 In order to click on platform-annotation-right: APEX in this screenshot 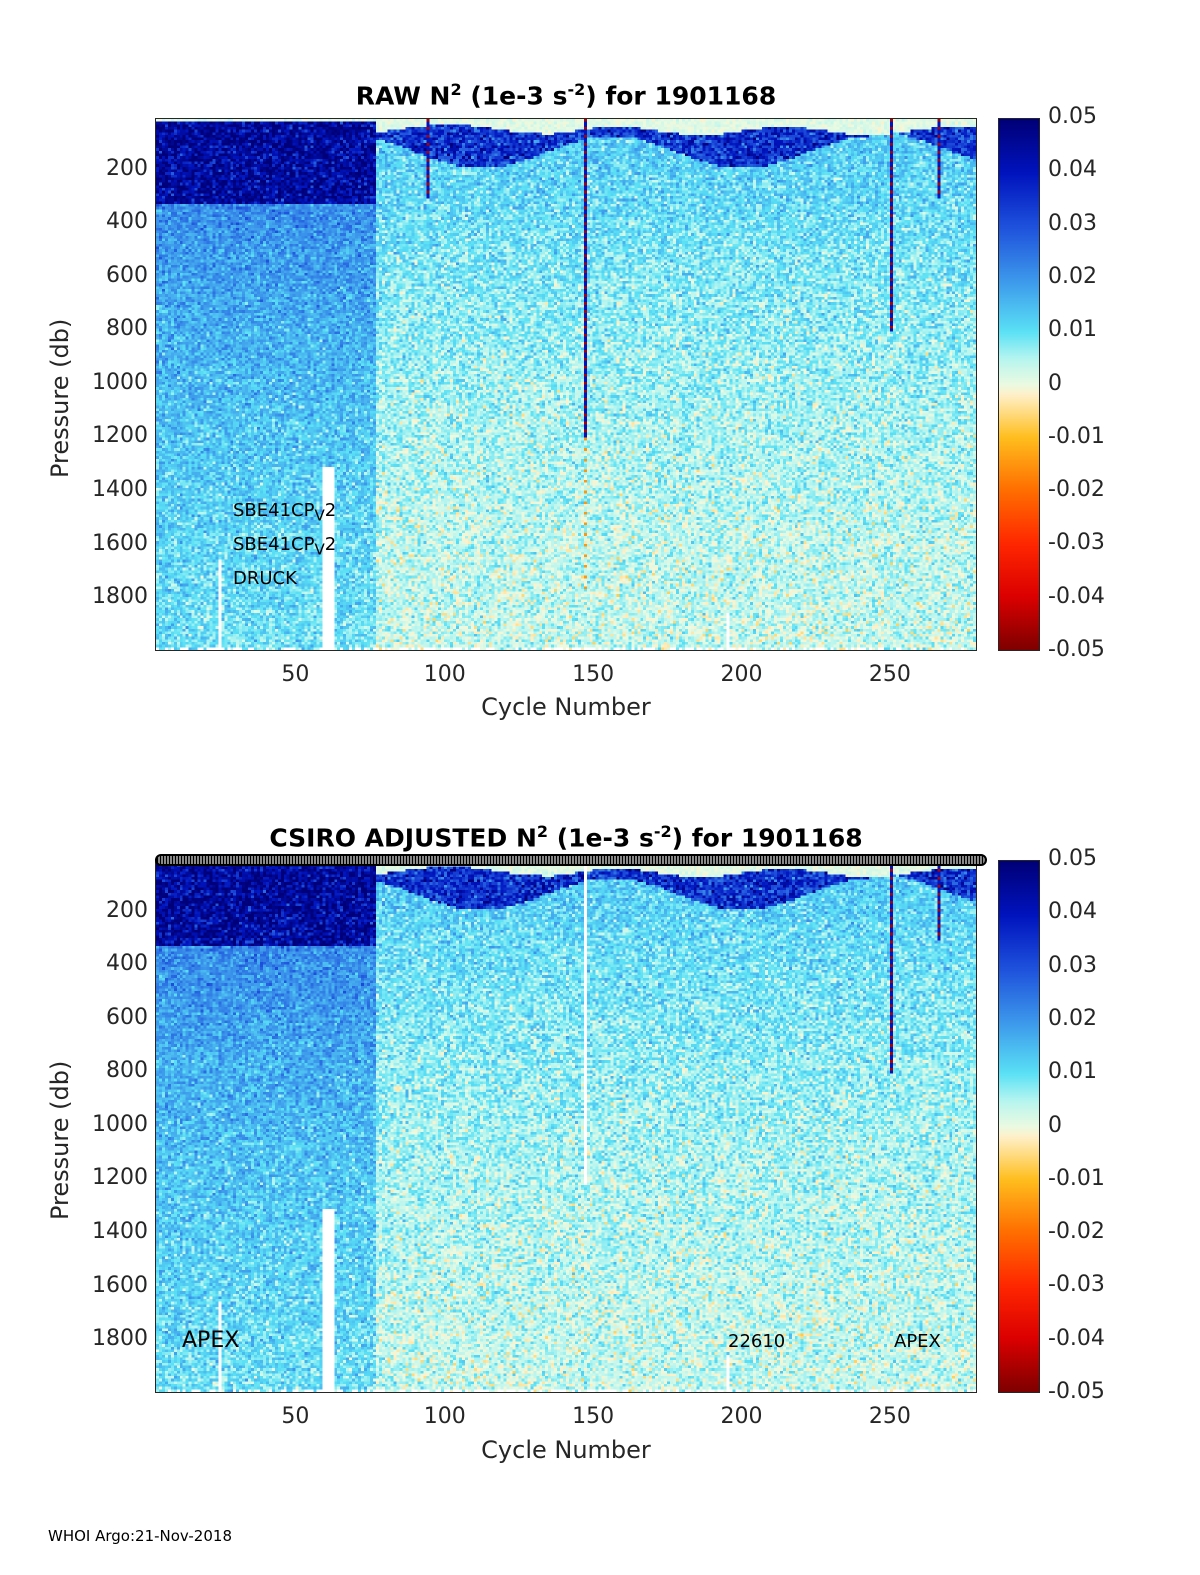, I will do `click(917, 1341)`.